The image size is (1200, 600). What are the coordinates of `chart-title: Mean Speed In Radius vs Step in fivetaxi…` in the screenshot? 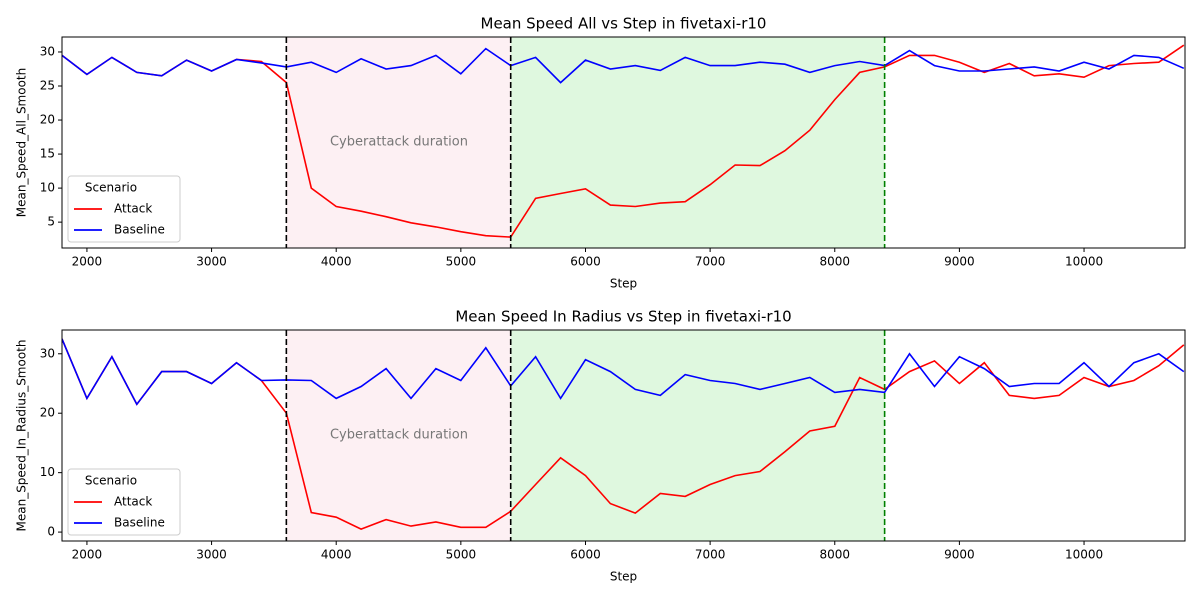 It's located at (623, 317).